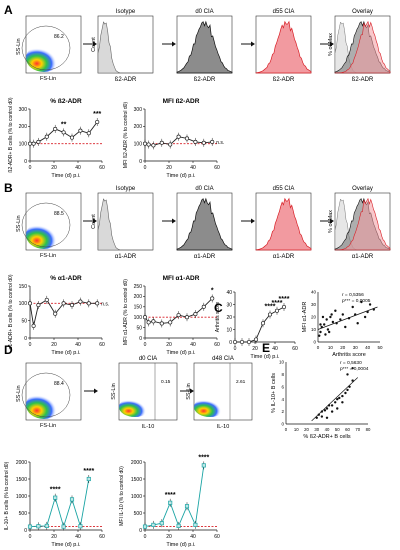 This screenshot has height=550, width=400. What do you see at coordinates (97, 114) in the screenshot?
I see `significance-label: ***` at bounding box center [97, 114].